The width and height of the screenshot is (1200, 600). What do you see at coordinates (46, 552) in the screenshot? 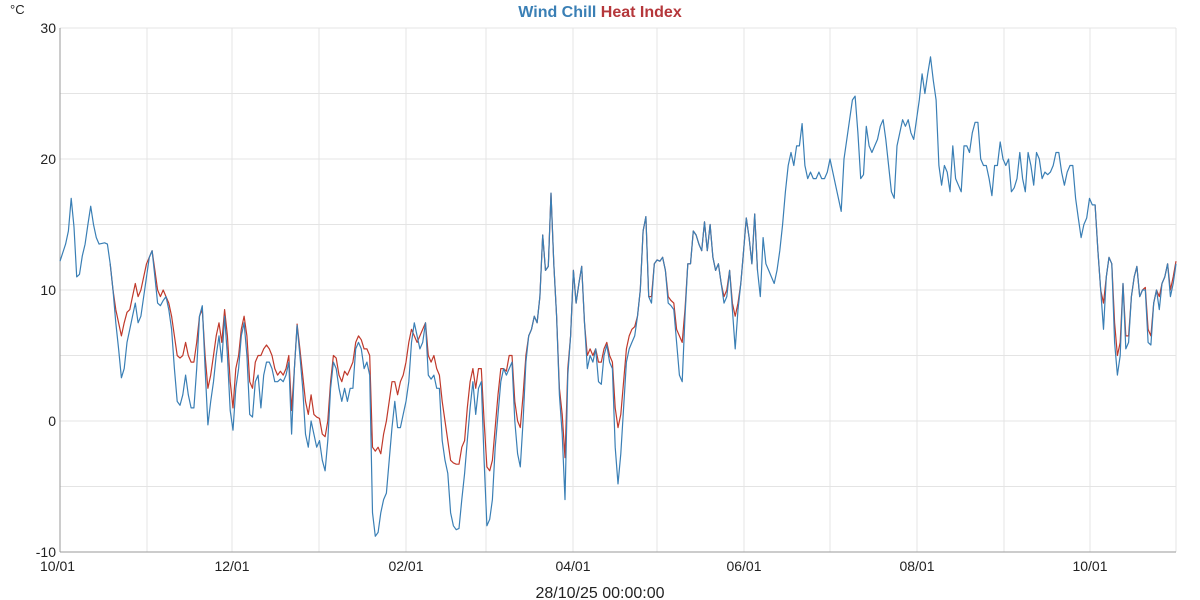
I see `y-tick-label: -10` at bounding box center [46, 552].